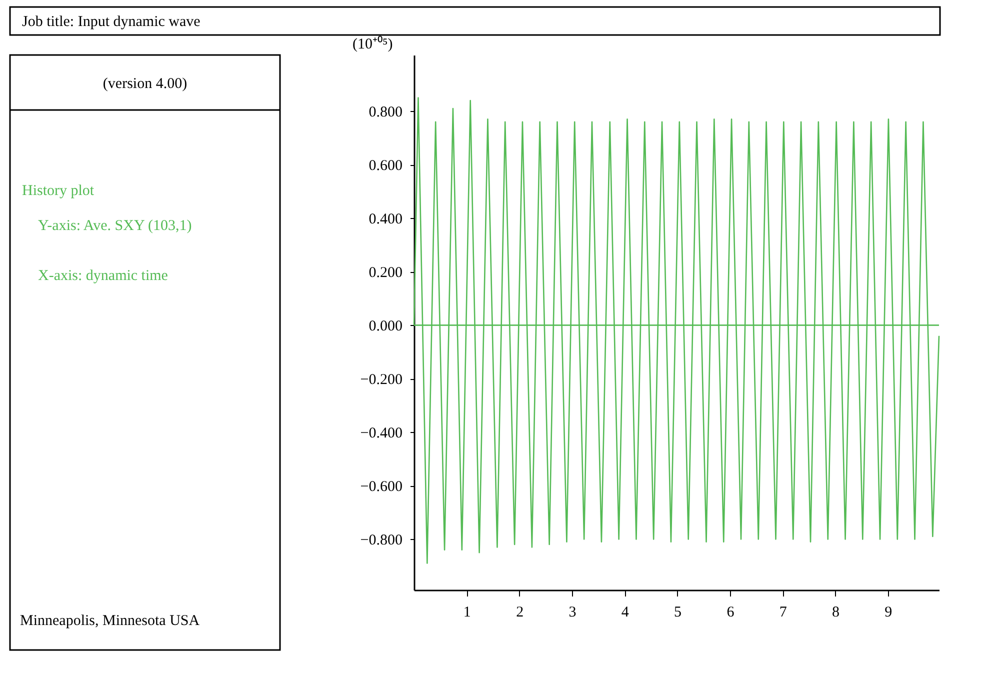 The height and width of the screenshot is (686, 982). What do you see at coordinates (385, 112) in the screenshot?
I see `y-tick-label: 0.800` at bounding box center [385, 112].